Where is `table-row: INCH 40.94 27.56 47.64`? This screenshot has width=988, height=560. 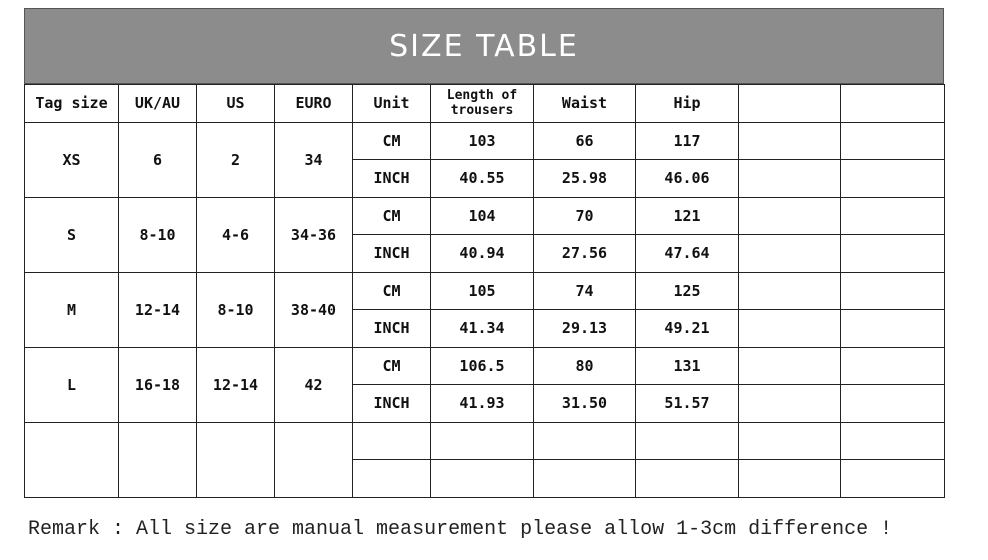 table-row: INCH 40.94 27.56 47.64 is located at coordinates (485, 253).